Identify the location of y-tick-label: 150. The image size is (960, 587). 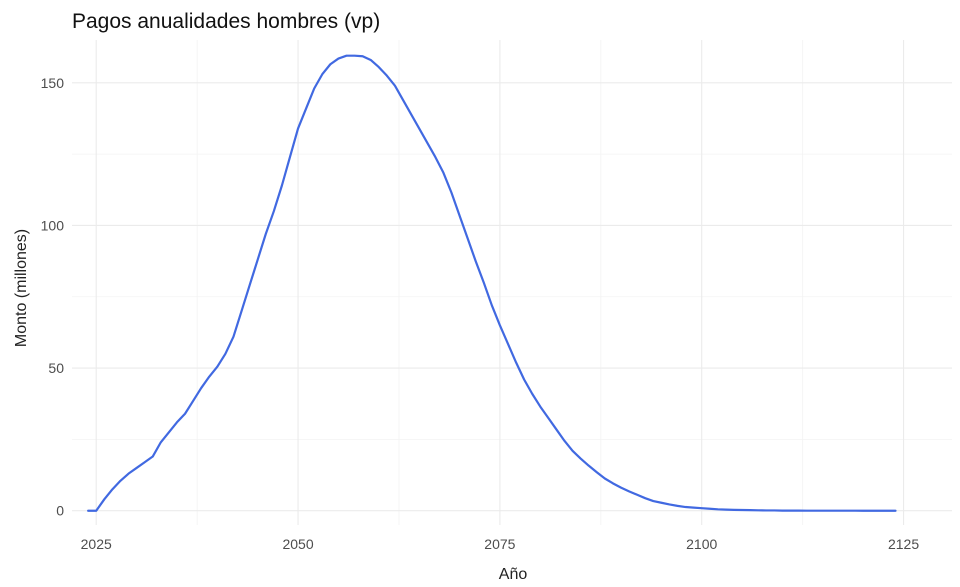
(53, 83).